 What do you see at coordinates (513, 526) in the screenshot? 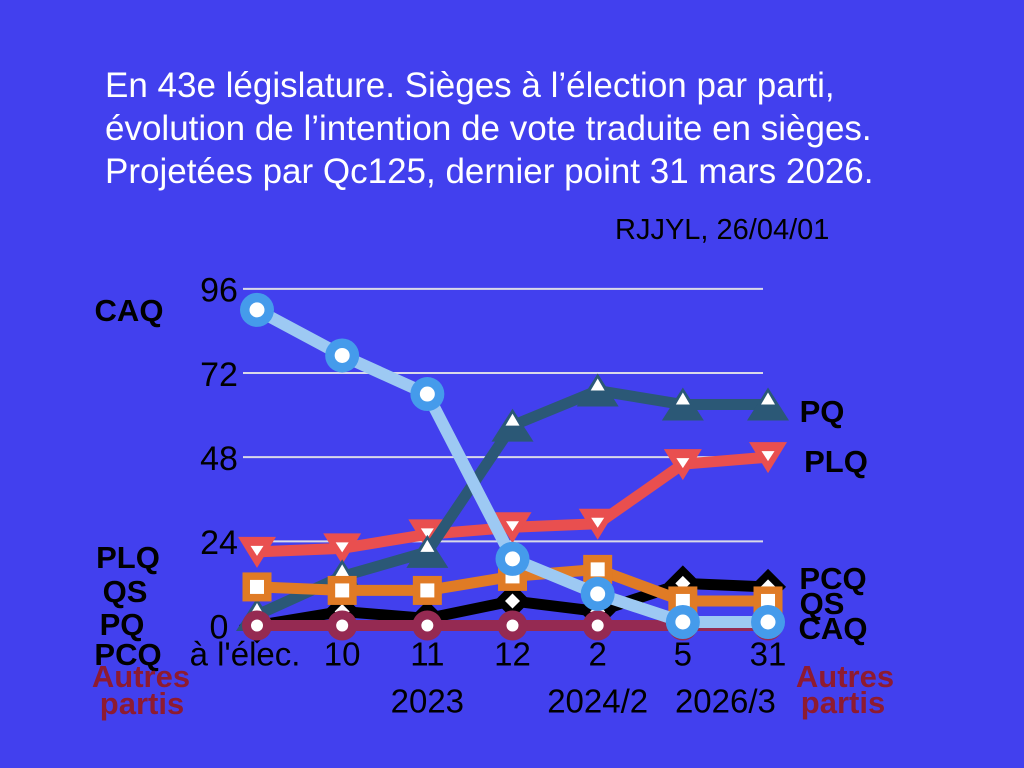
I see `marker-plq-3-inner` at bounding box center [513, 526].